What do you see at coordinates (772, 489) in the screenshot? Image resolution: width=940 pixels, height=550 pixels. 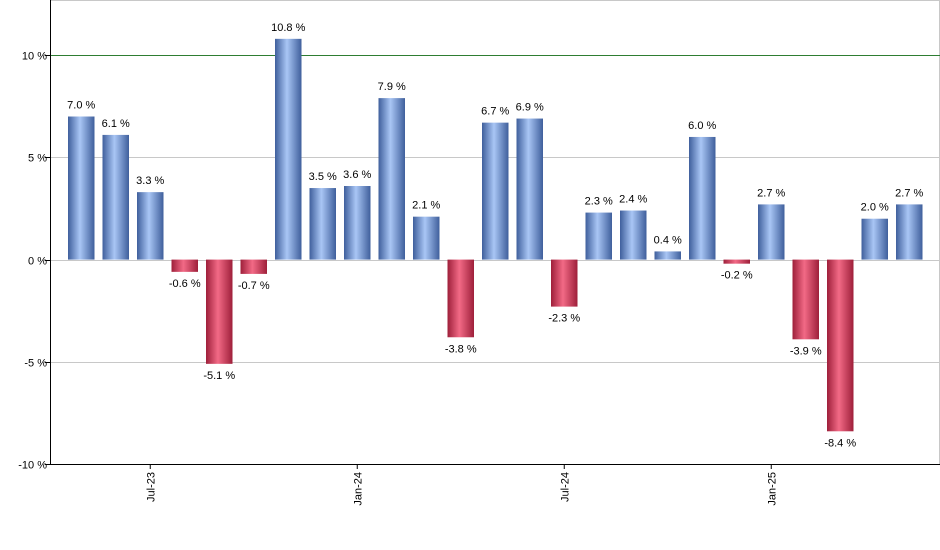 I see `x-tick-label: Jan-25` at bounding box center [772, 489].